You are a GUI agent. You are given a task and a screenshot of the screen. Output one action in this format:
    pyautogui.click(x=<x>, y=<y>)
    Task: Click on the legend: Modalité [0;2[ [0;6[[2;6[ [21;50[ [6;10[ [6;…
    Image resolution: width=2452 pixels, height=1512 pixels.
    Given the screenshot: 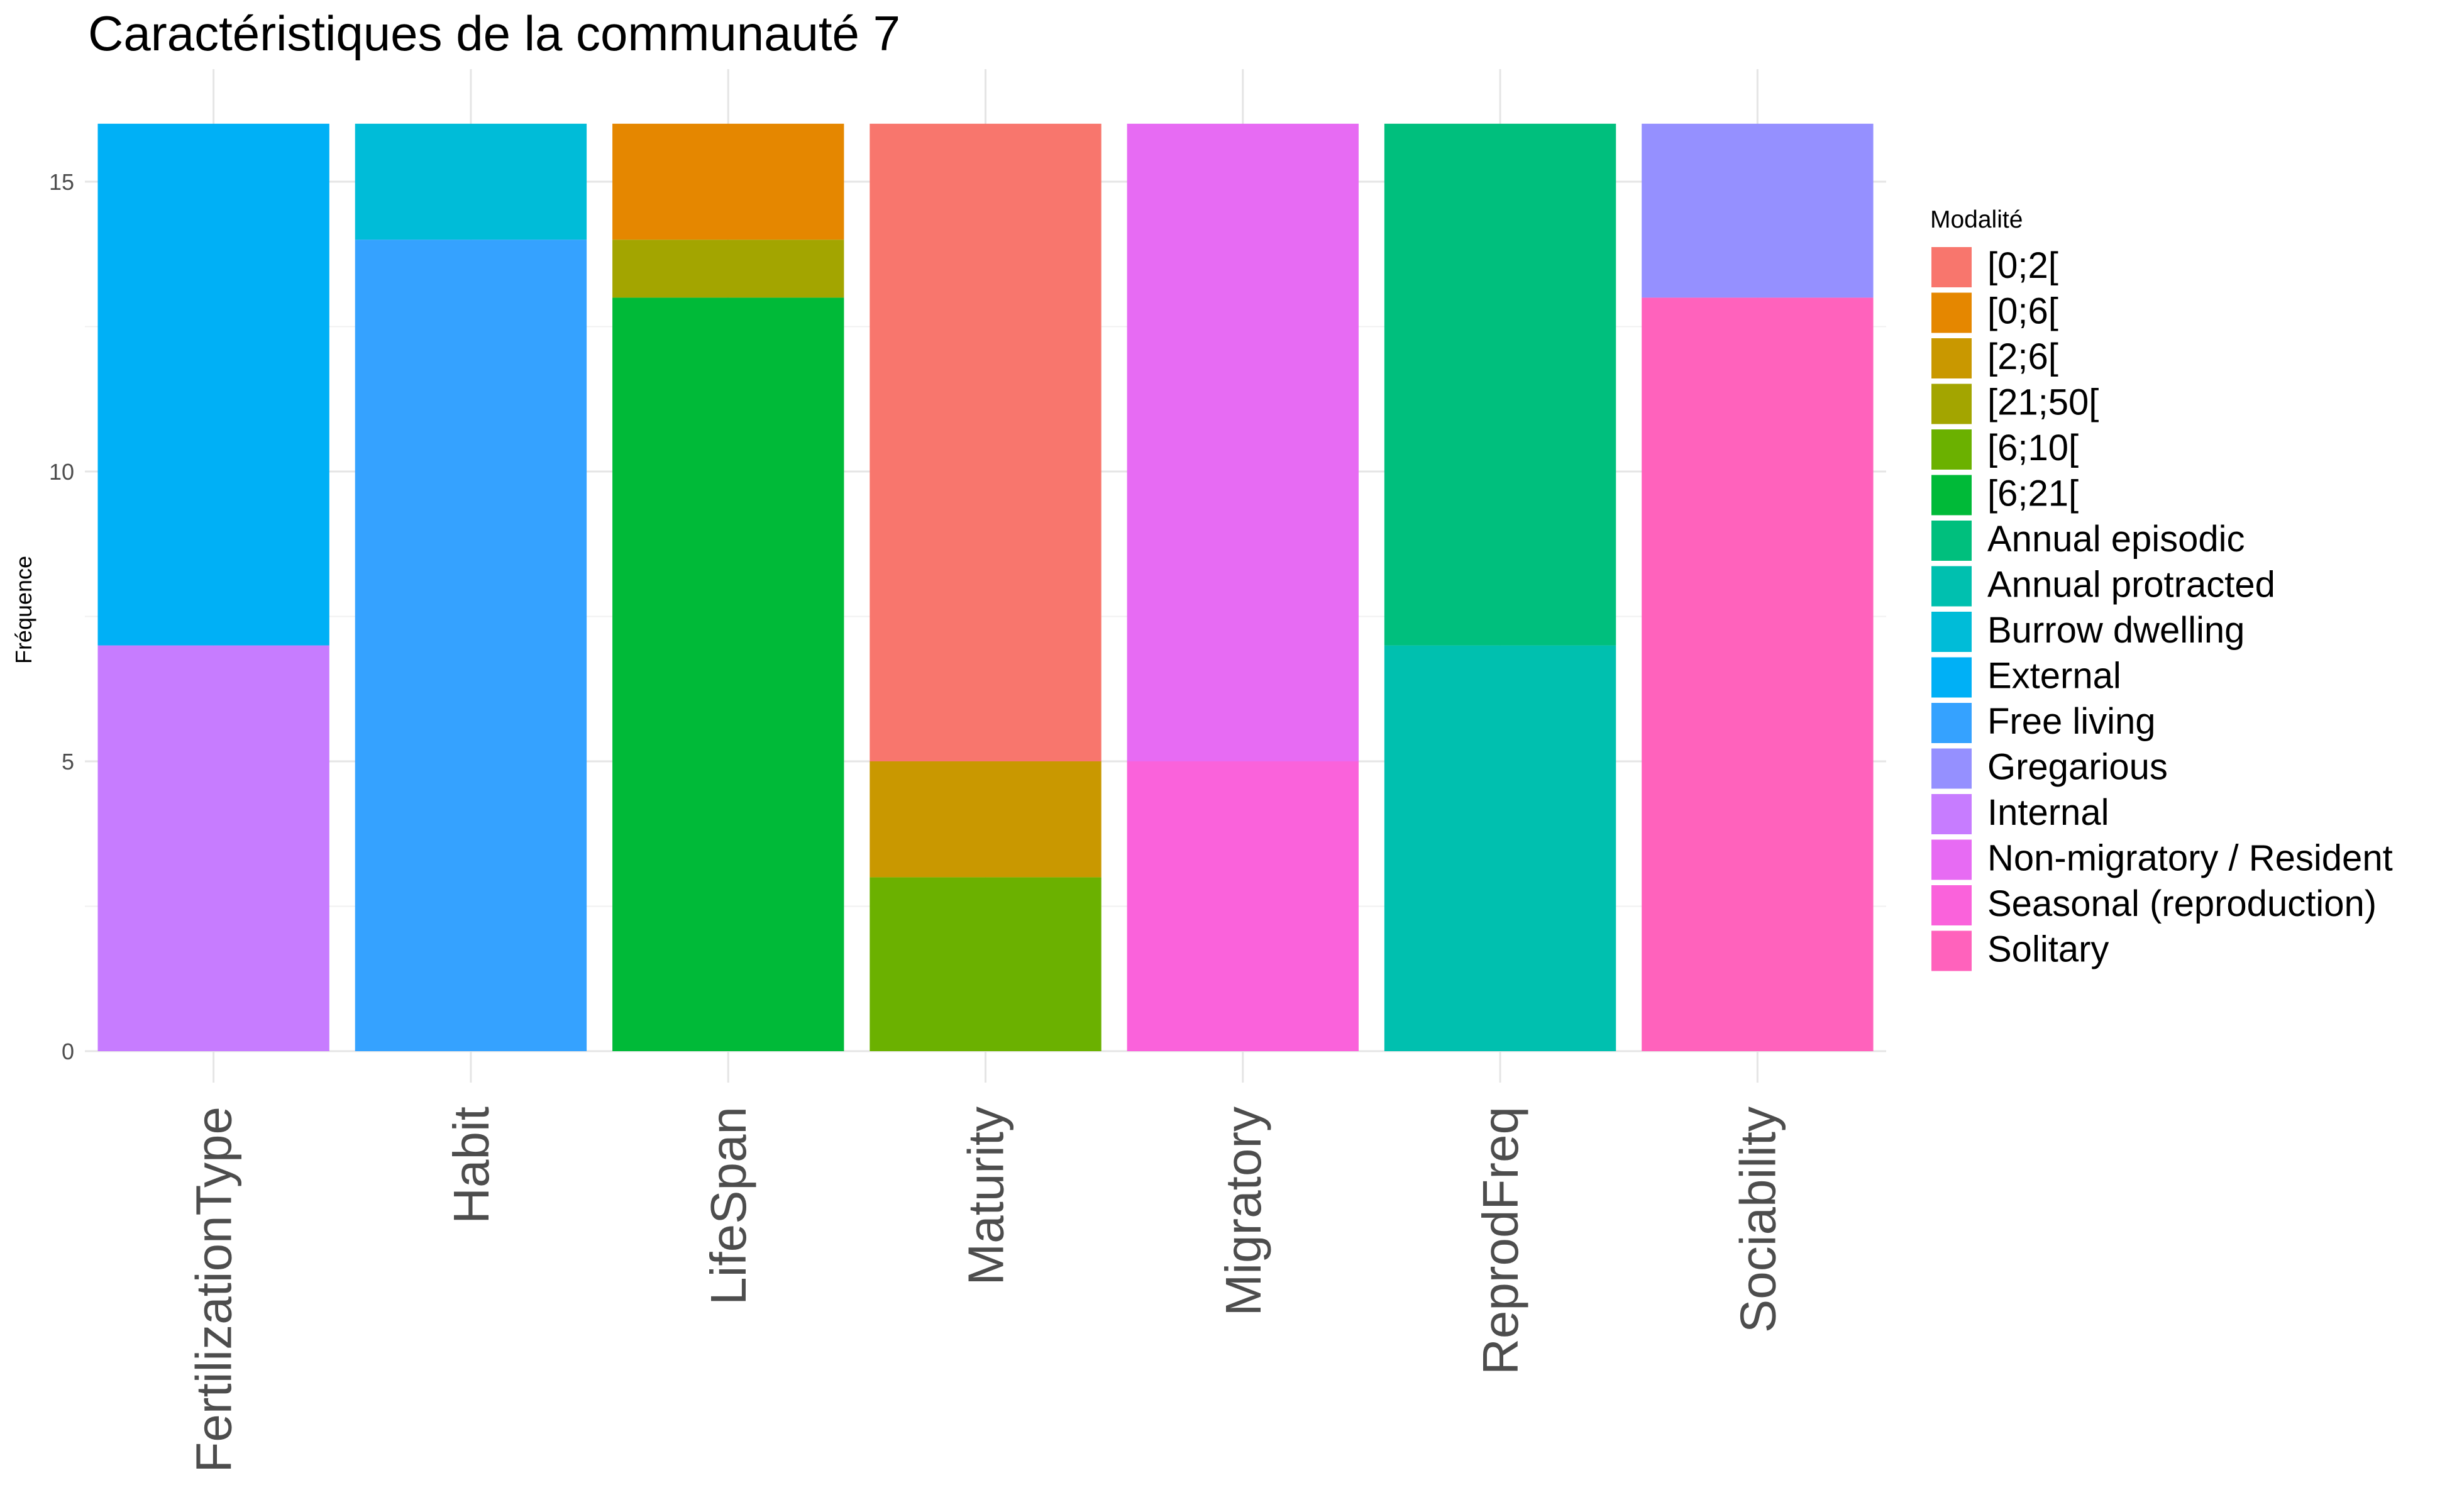 What is the action you would take?
    pyautogui.click(x=2161, y=588)
    